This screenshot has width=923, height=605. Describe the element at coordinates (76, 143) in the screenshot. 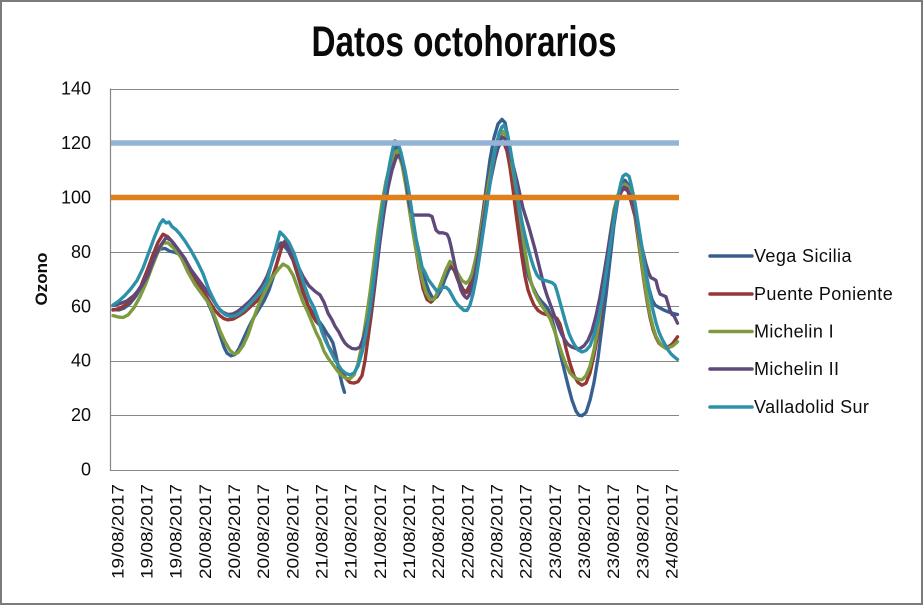

I see `svg-text: 120` at that location.